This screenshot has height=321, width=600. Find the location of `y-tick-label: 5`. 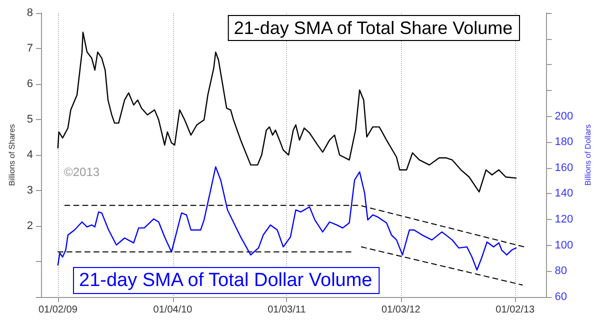

y-tick-label: 5 is located at coordinates (30, 120).